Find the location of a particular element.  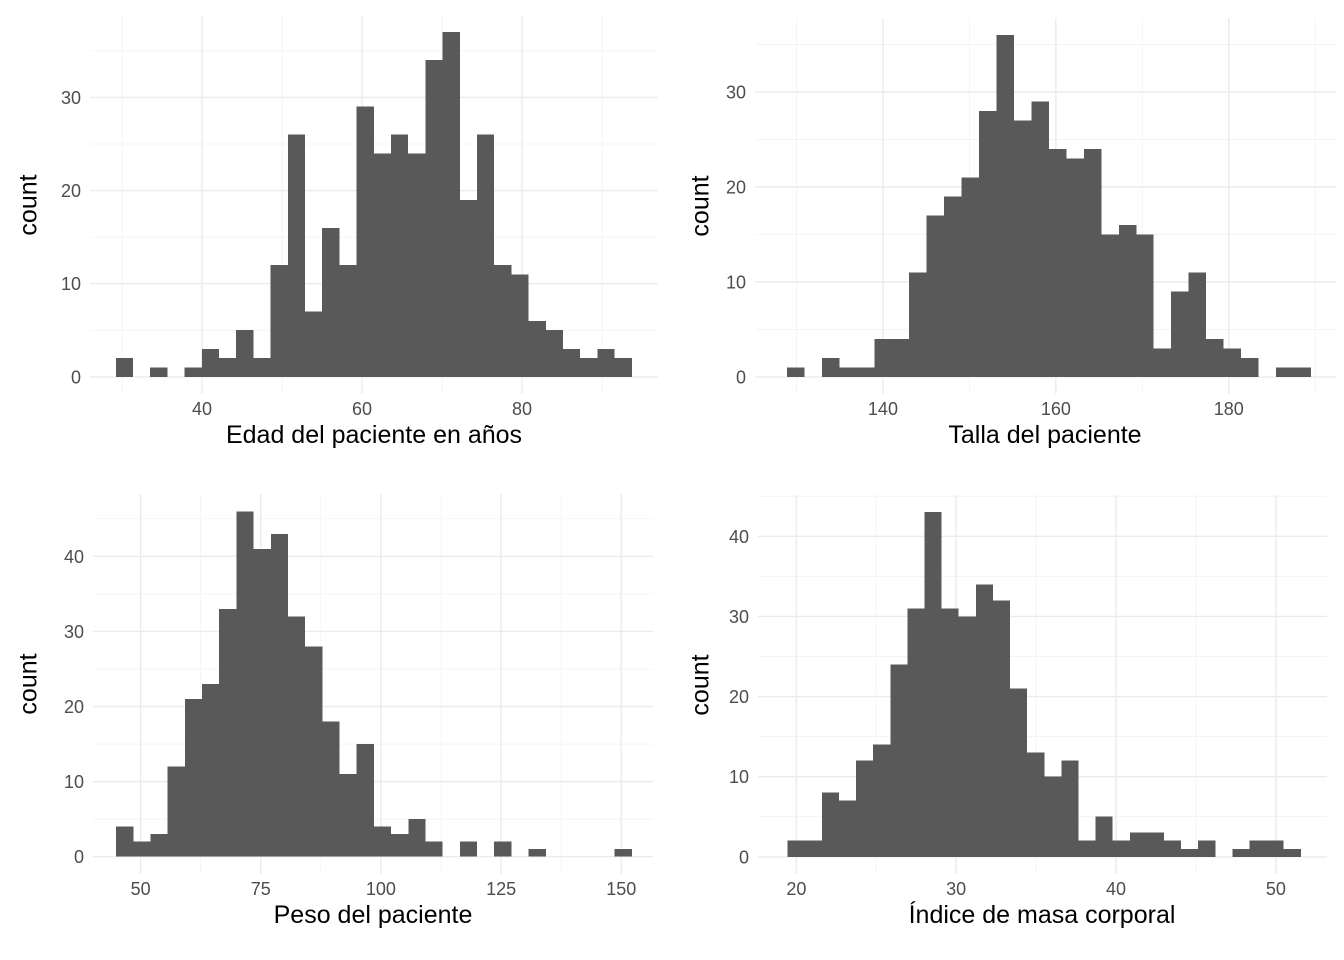

x-tick-label: 40 is located at coordinates (1116, 889).